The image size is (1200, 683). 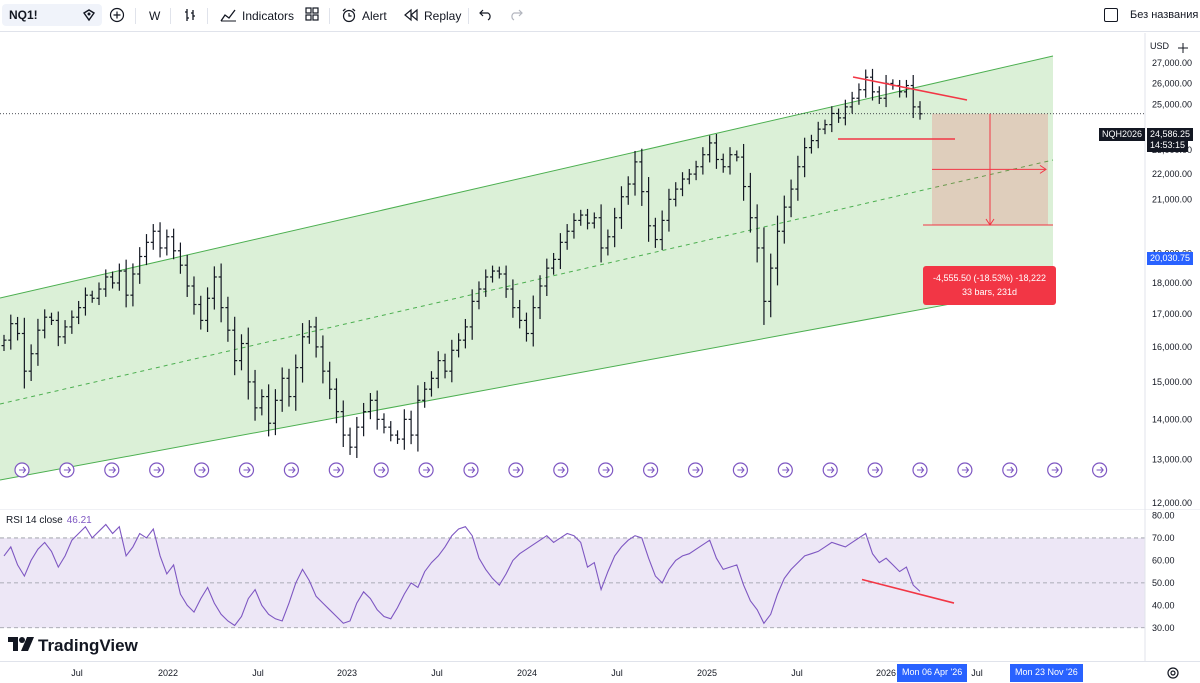 What do you see at coordinates (516, 16) in the screenshot?
I see `redo-icon` at bounding box center [516, 16].